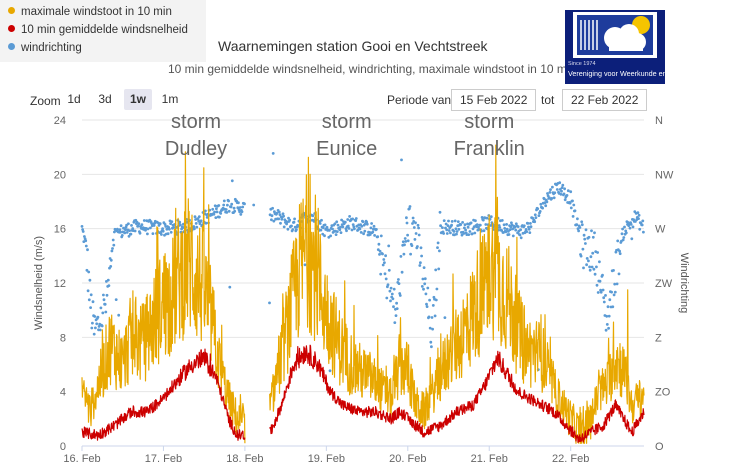  What do you see at coordinates (170, 99) in the screenshot?
I see `zoom-1m-button: 1m` at bounding box center [170, 99].